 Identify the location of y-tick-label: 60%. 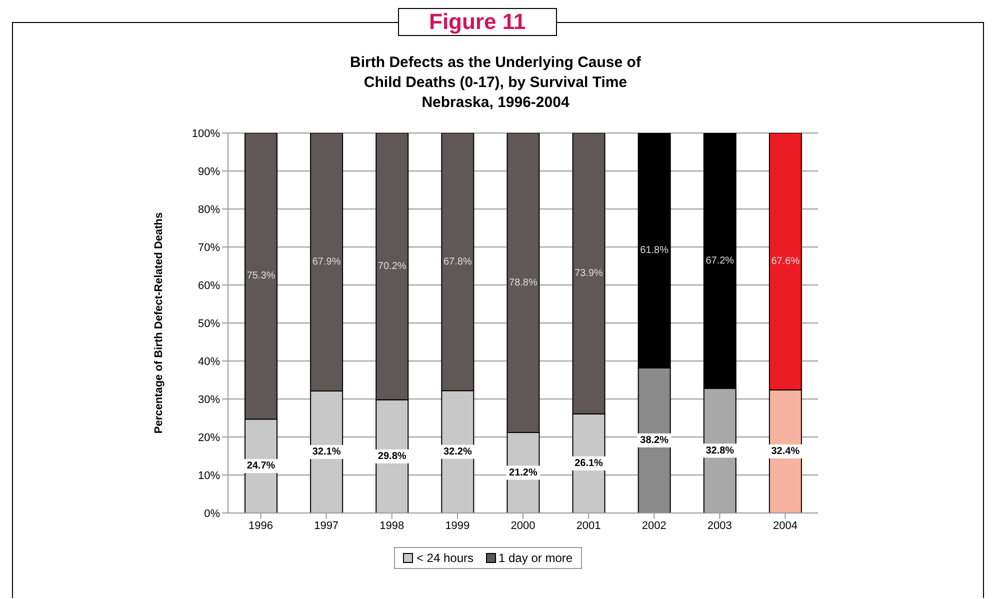
(209, 286).